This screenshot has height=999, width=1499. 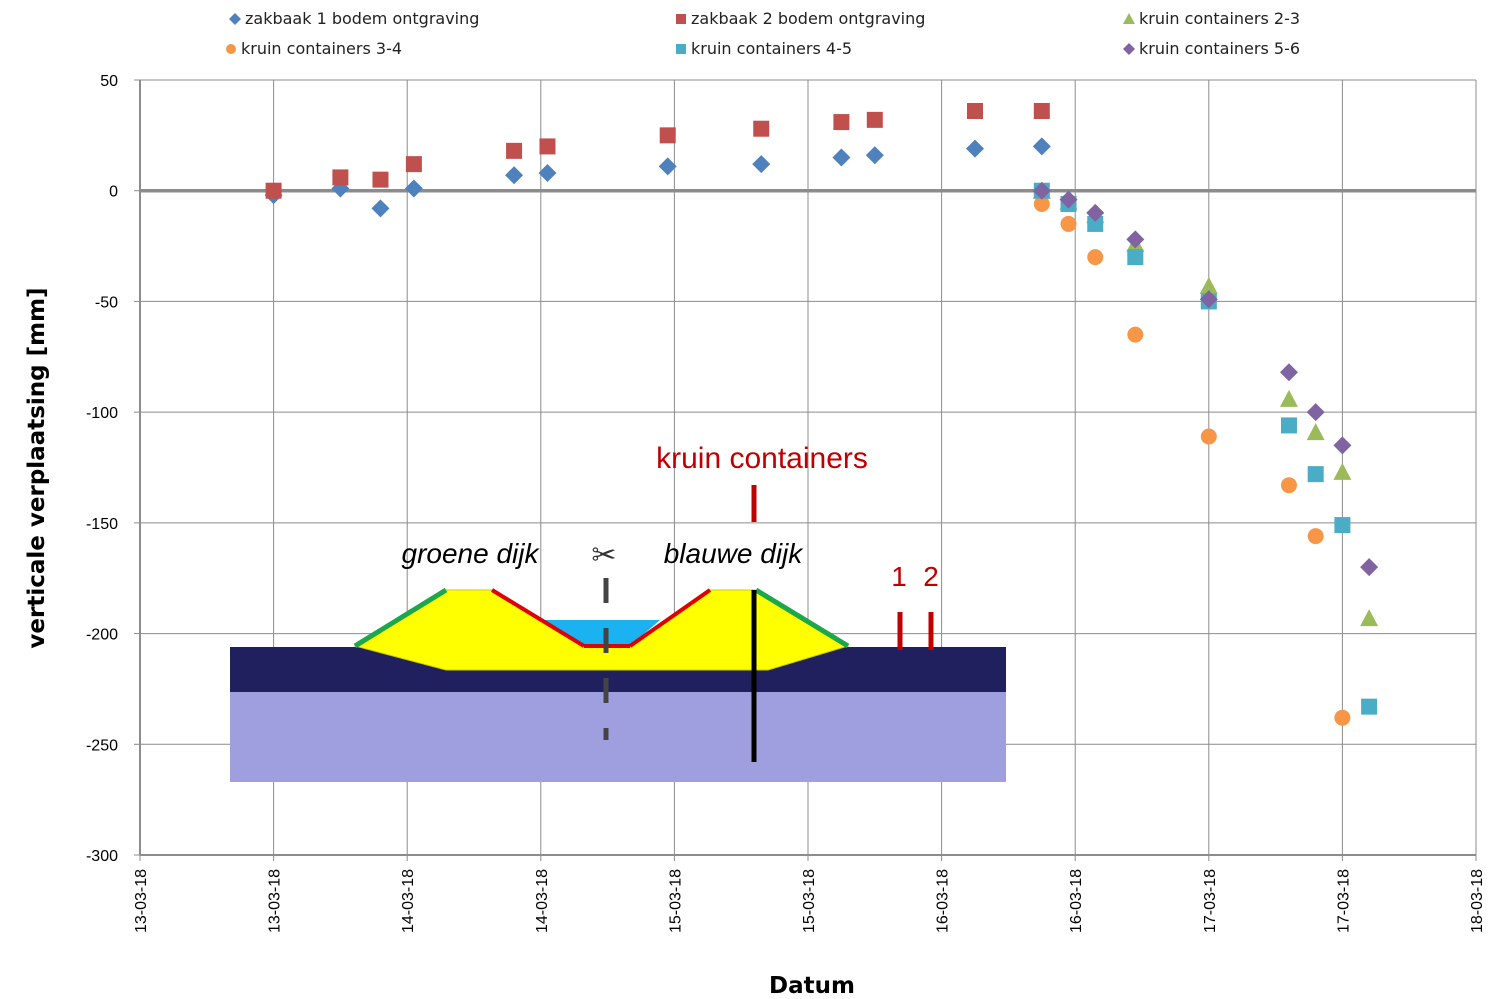 What do you see at coordinates (106, 302) in the screenshot?
I see `y-tick-label: -50` at bounding box center [106, 302].